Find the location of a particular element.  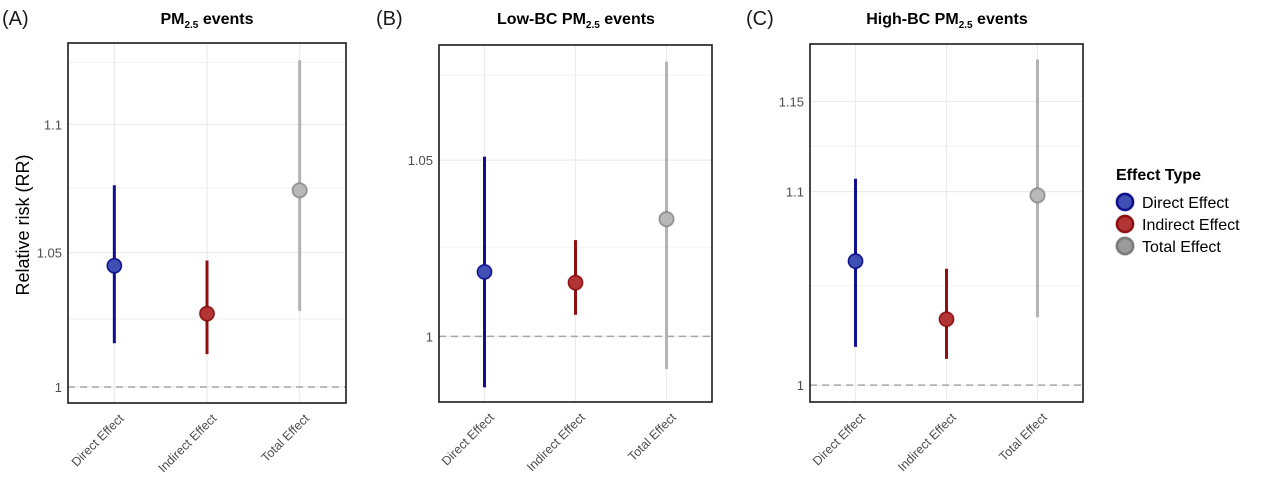

panel-title: High-BC PM2.5 events is located at coordinates (947, 21).